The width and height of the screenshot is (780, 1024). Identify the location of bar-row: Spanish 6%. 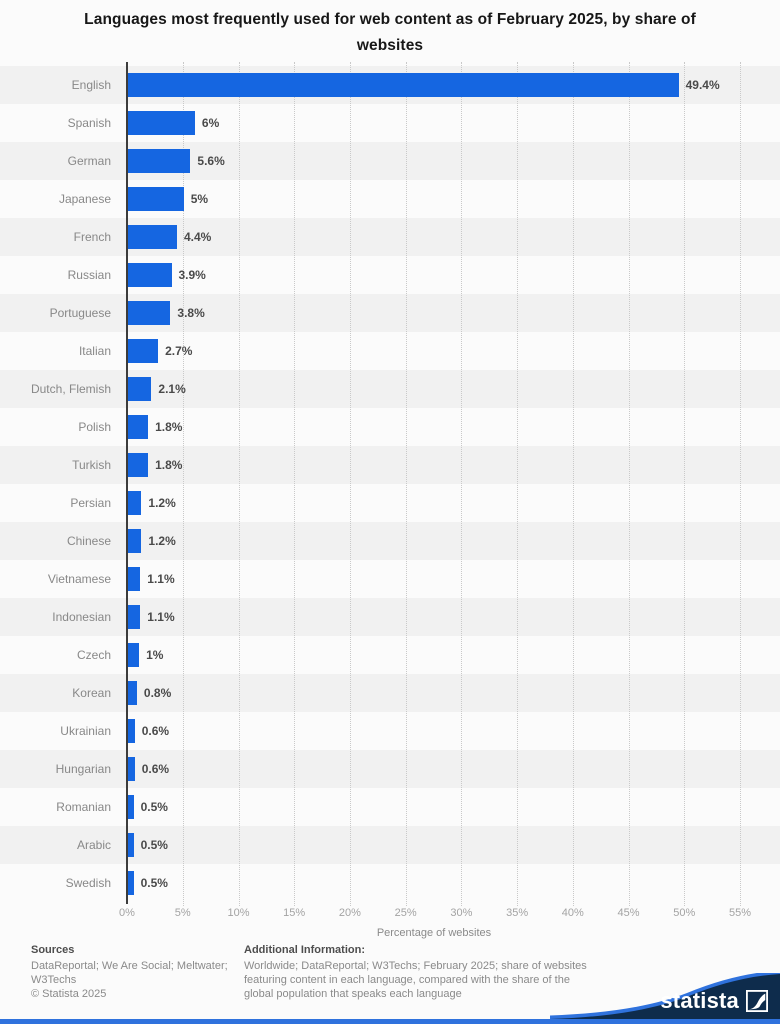
(390, 123).